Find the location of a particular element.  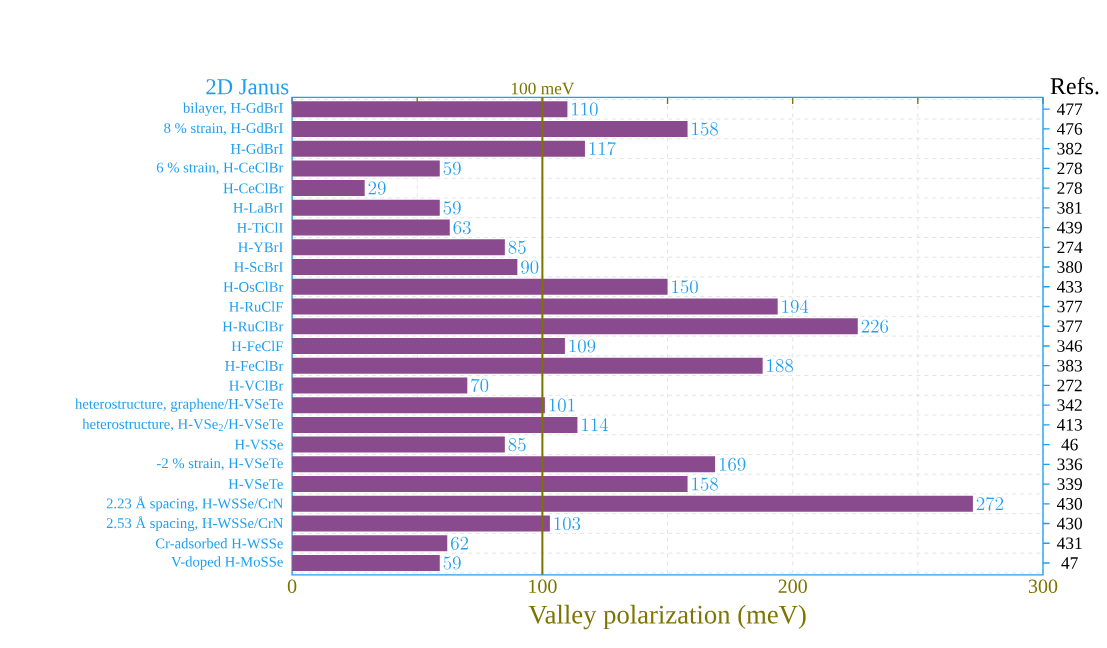

text: 477 is located at coordinates (1069, 109).